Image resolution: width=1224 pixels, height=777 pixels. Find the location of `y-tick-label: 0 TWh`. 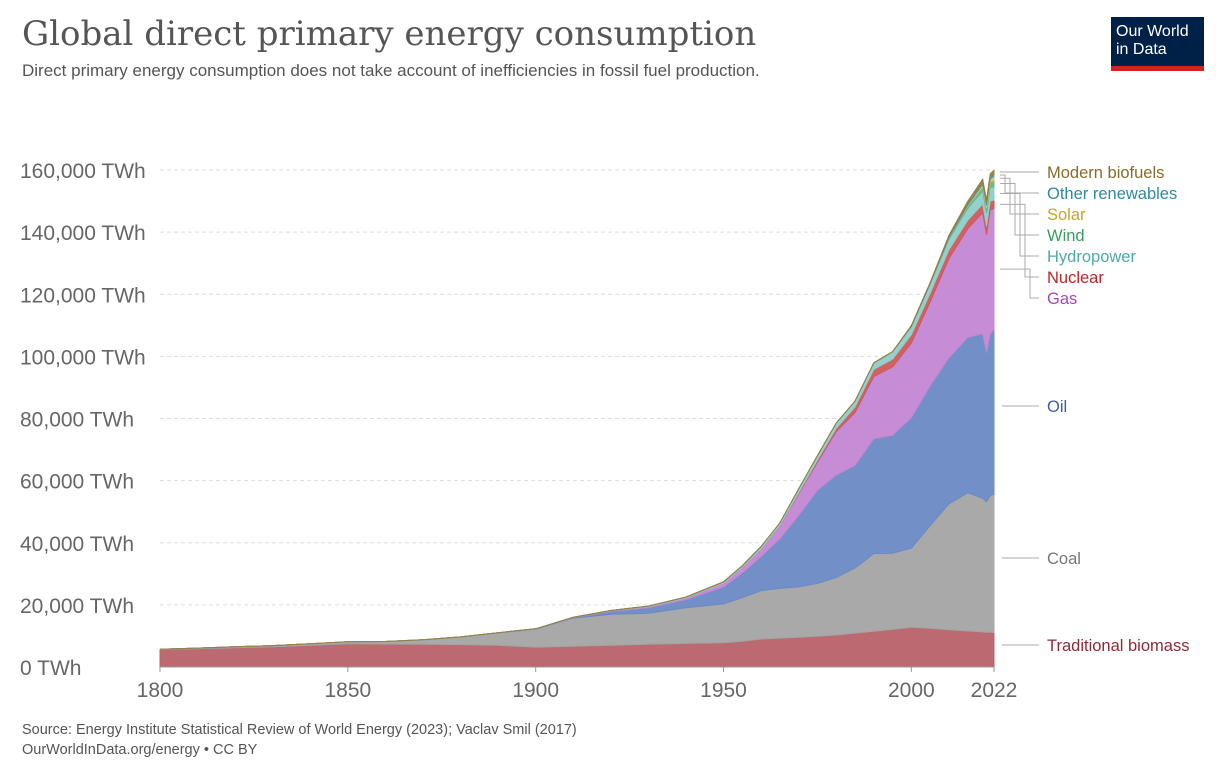

y-tick-label: 0 TWh is located at coordinates (50, 668).